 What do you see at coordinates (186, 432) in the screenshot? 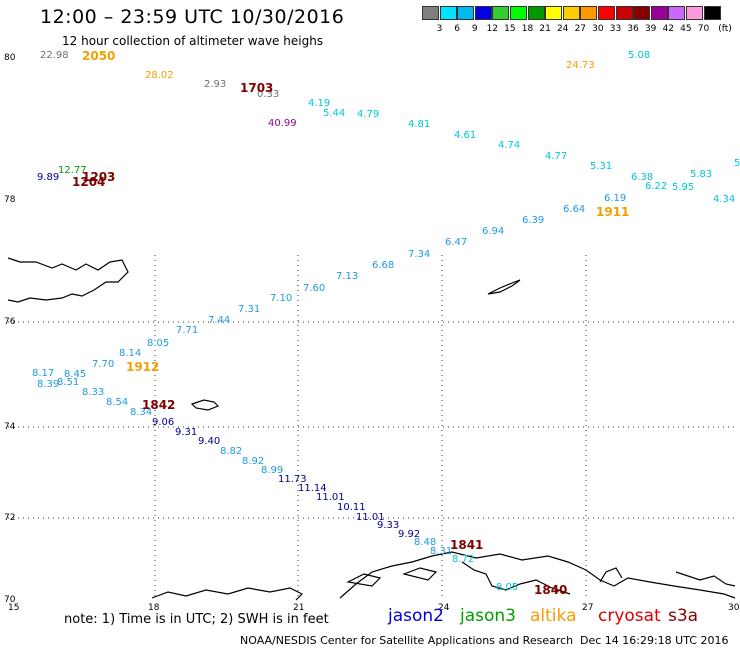
I see `wave-height-value: 9.31` at bounding box center [186, 432].